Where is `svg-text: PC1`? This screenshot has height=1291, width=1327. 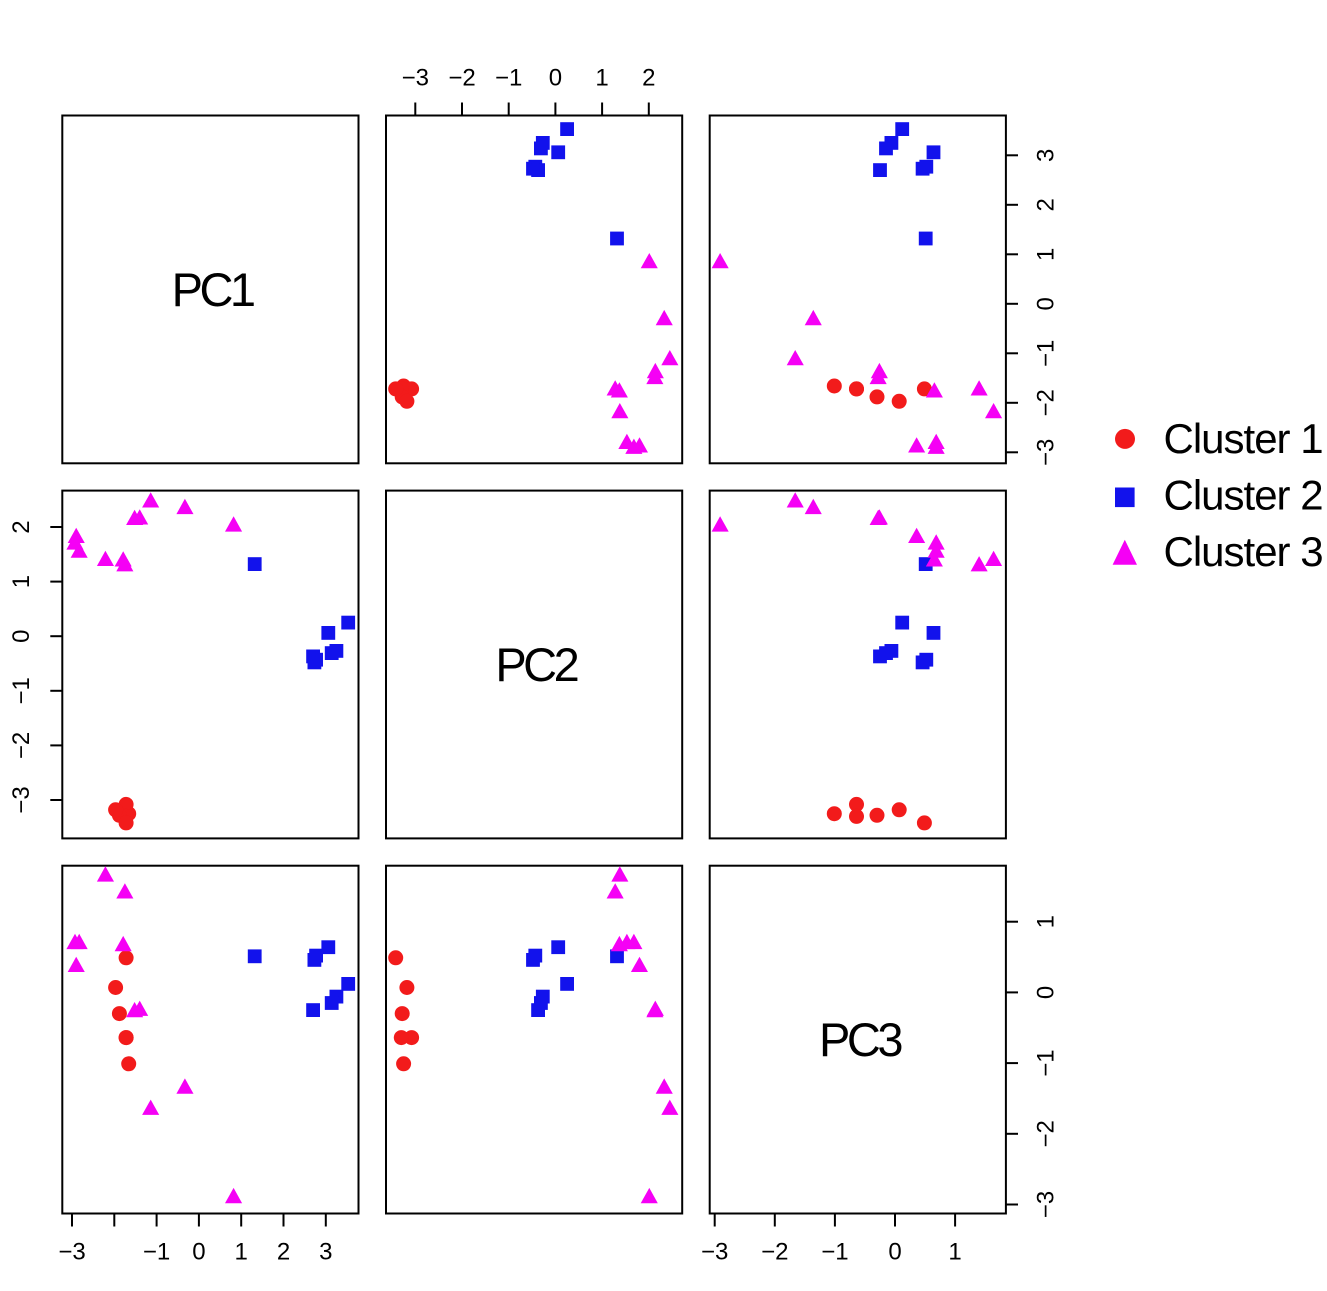 svg-text: PC1 is located at coordinates (213, 289).